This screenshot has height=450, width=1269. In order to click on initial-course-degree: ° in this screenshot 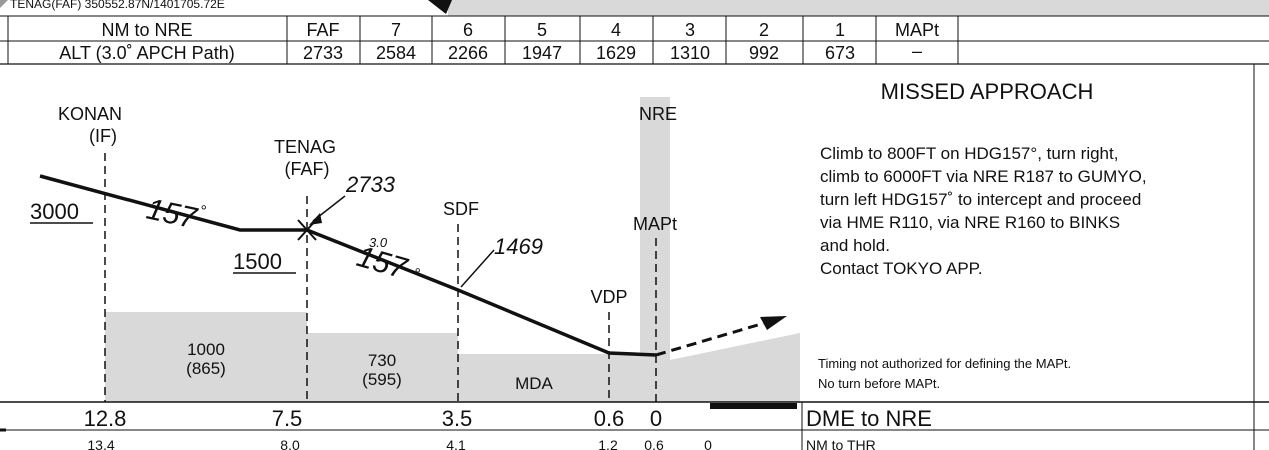, I will do `click(203, 211)`.